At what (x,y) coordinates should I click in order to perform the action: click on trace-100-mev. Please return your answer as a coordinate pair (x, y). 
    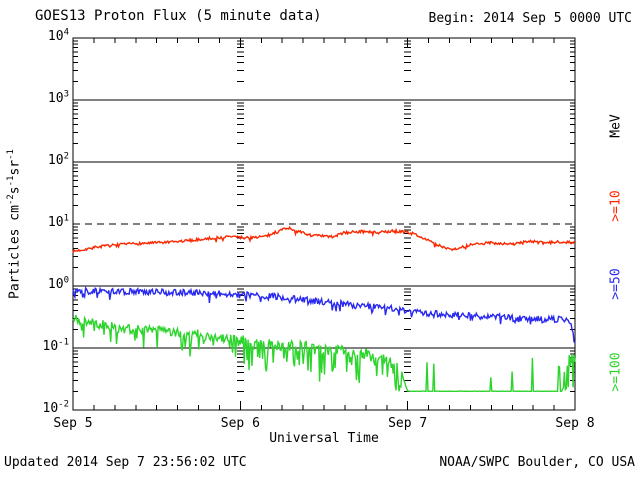
    Looking at the image, I should click on (324, 354).